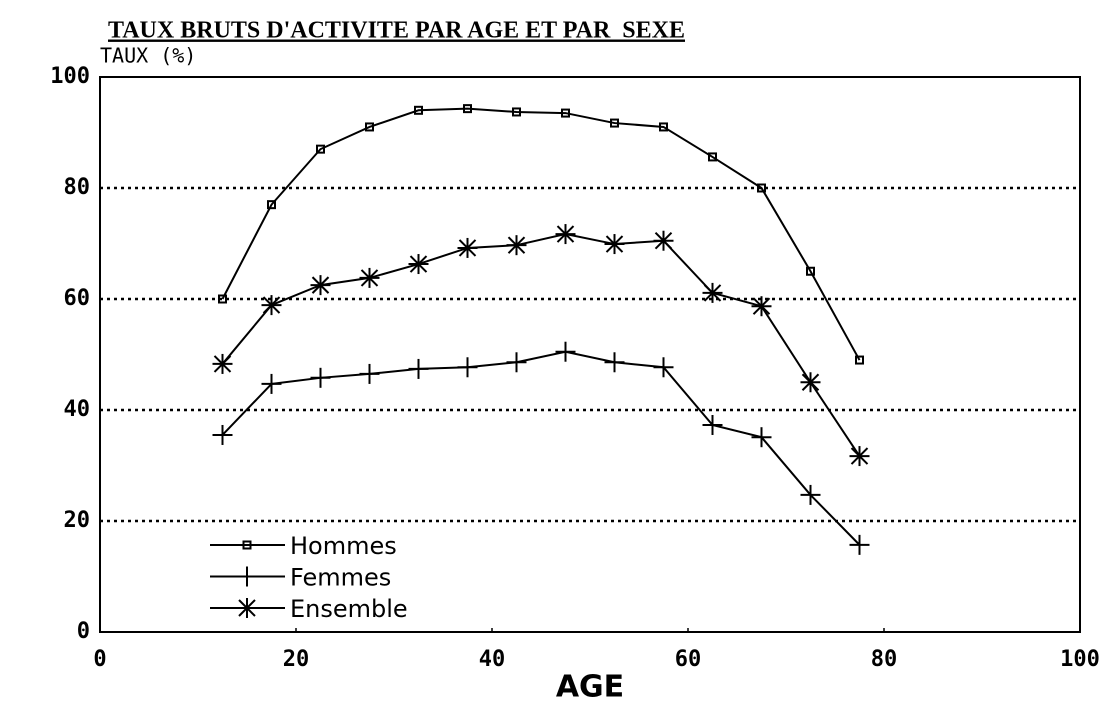  What do you see at coordinates (148, 56) in the screenshot?
I see `y-axis-label: TAUX (%)` at bounding box center [148, 56].